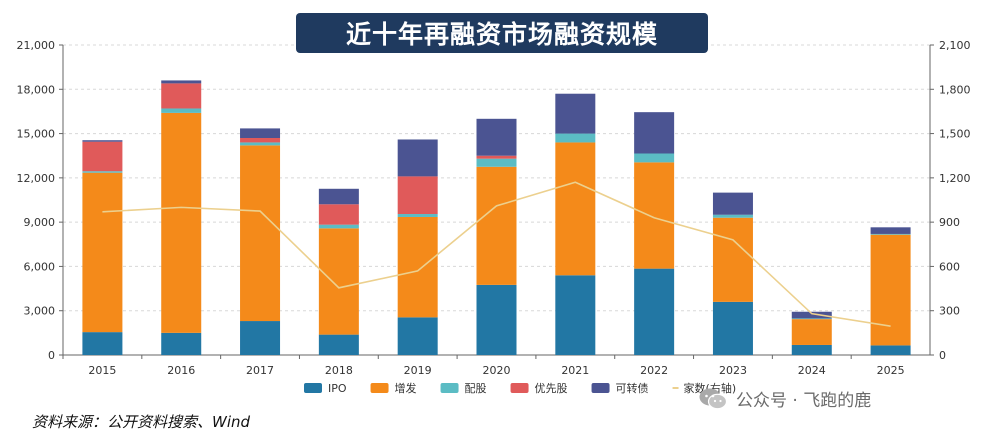 Image resolution: width=984 pixels, height=438 pixels. Describe the element at coordinates (102, 370) in the screenshot. I see `x-tick-label: 2015` at that location.